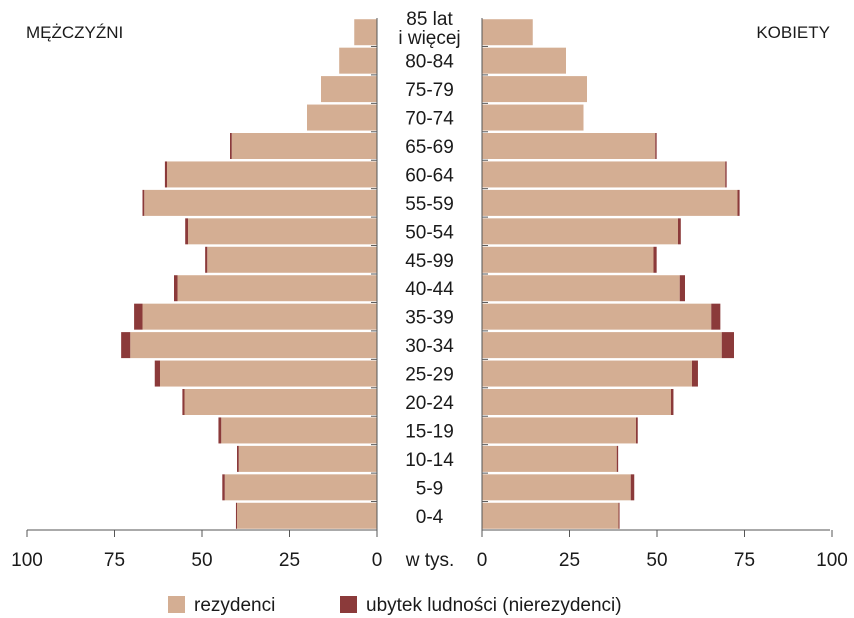  I want to click on age-label: 30-34, so click(429, 346).